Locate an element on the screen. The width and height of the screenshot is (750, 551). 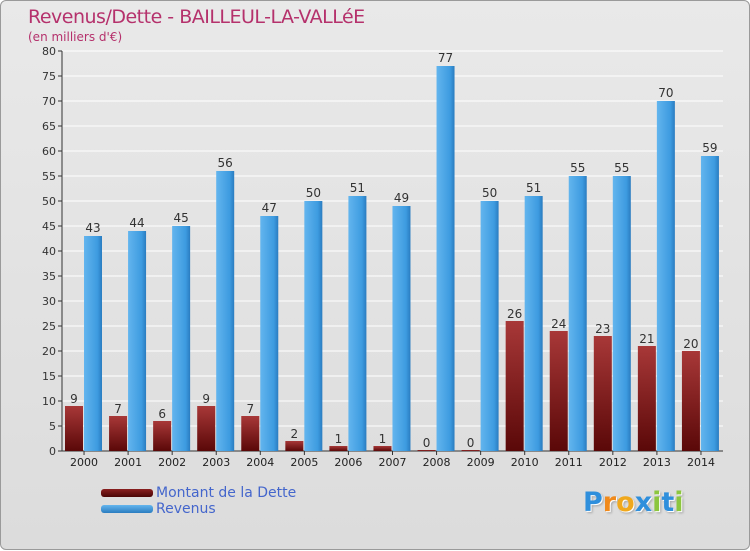
x-tick-label: 2010 is located at coordinates (525, 462).